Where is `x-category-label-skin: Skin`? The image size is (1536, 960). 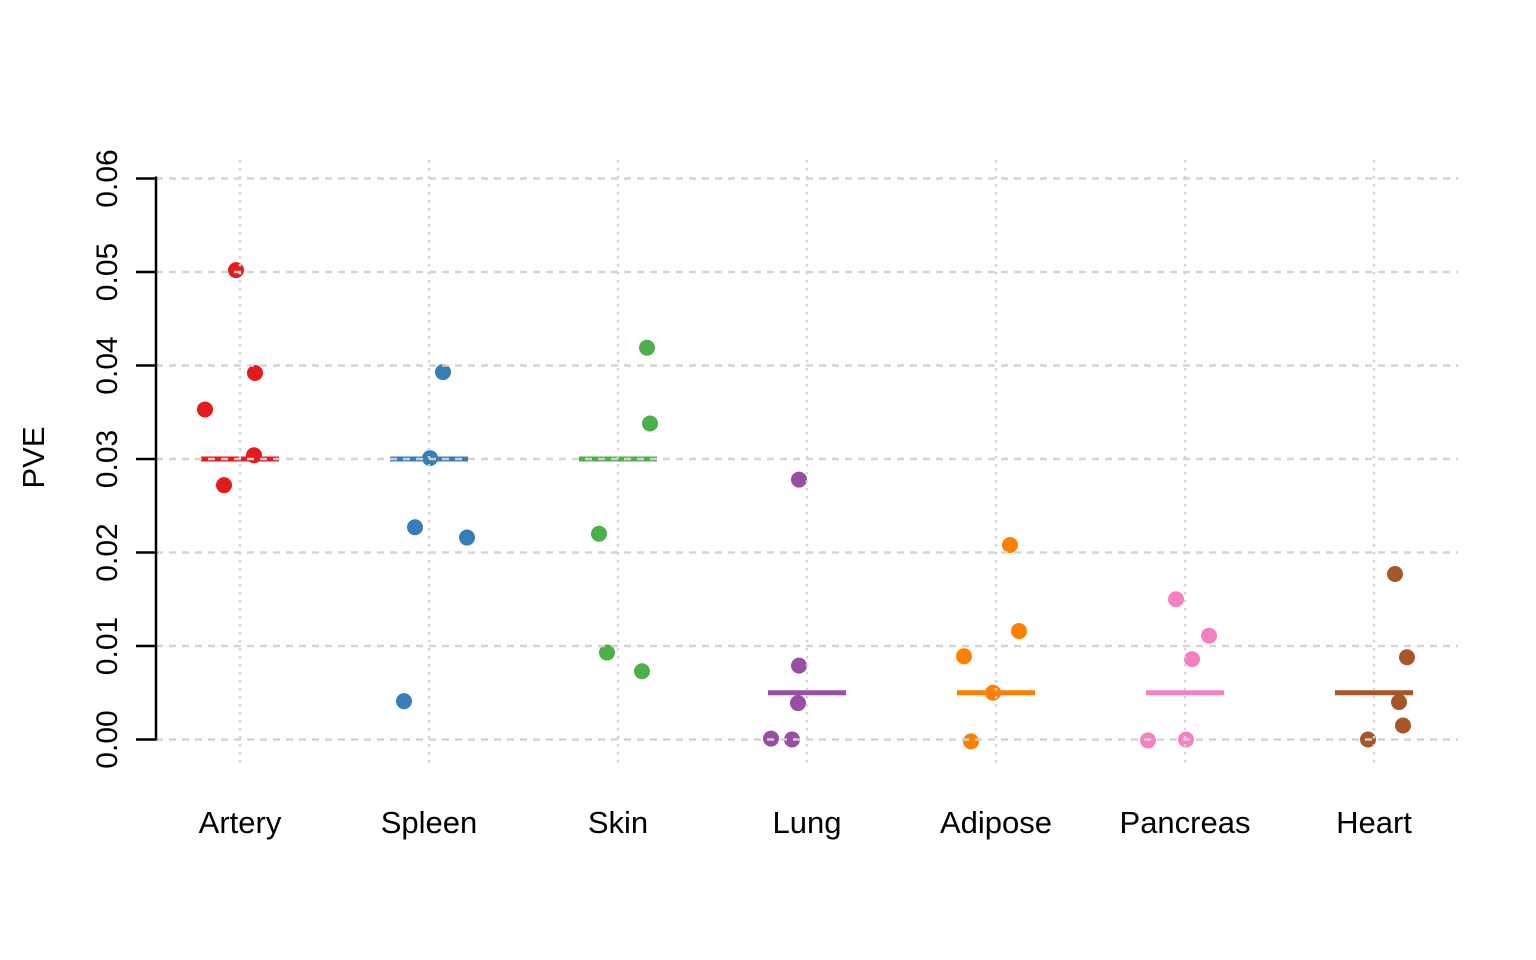 x-category-label-skin: Skin is located at coordinates (618, 822).